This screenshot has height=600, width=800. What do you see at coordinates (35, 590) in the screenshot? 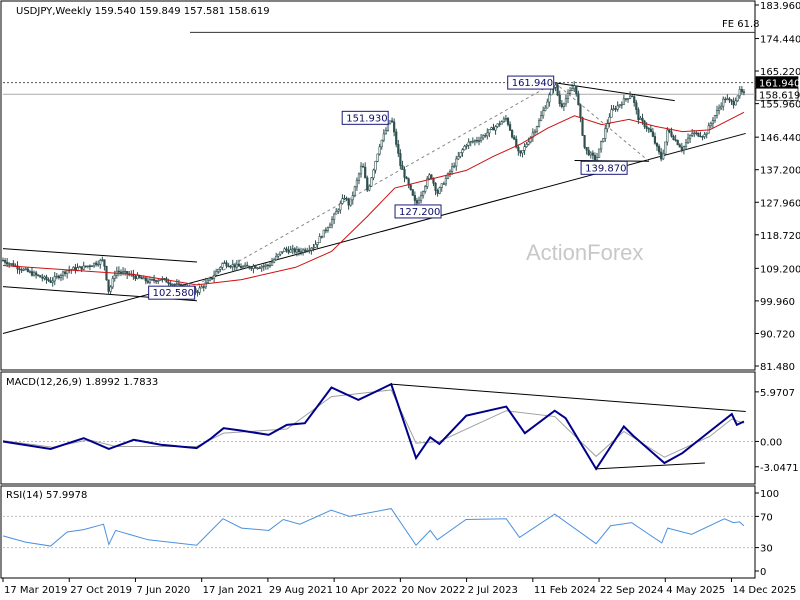
I see `x-tick-label: 17 Mar 2019` at bounding box center [35, 590].